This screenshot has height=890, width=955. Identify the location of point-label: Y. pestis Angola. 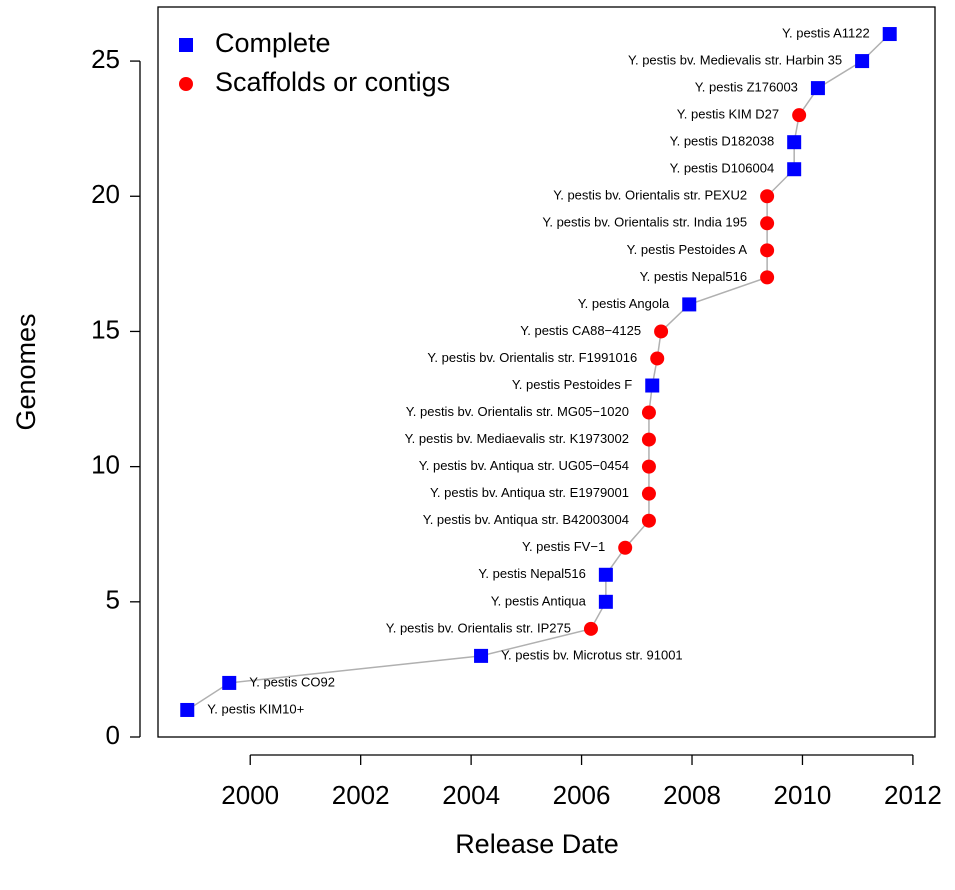
(624, 303).